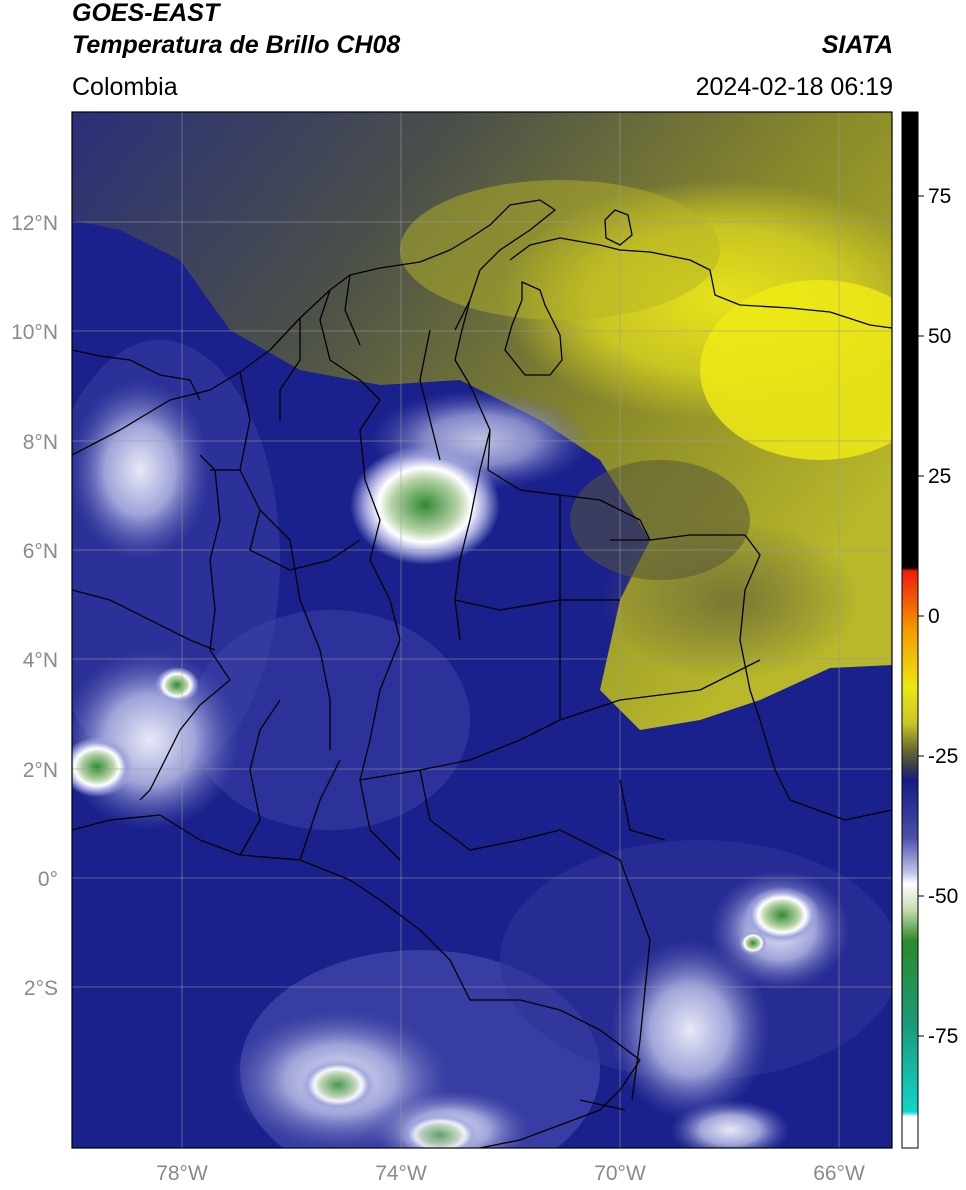  Describe the element at coordinates (939, 196) in the screenshot. I see `colorbar-tick-label: 75` at that location.